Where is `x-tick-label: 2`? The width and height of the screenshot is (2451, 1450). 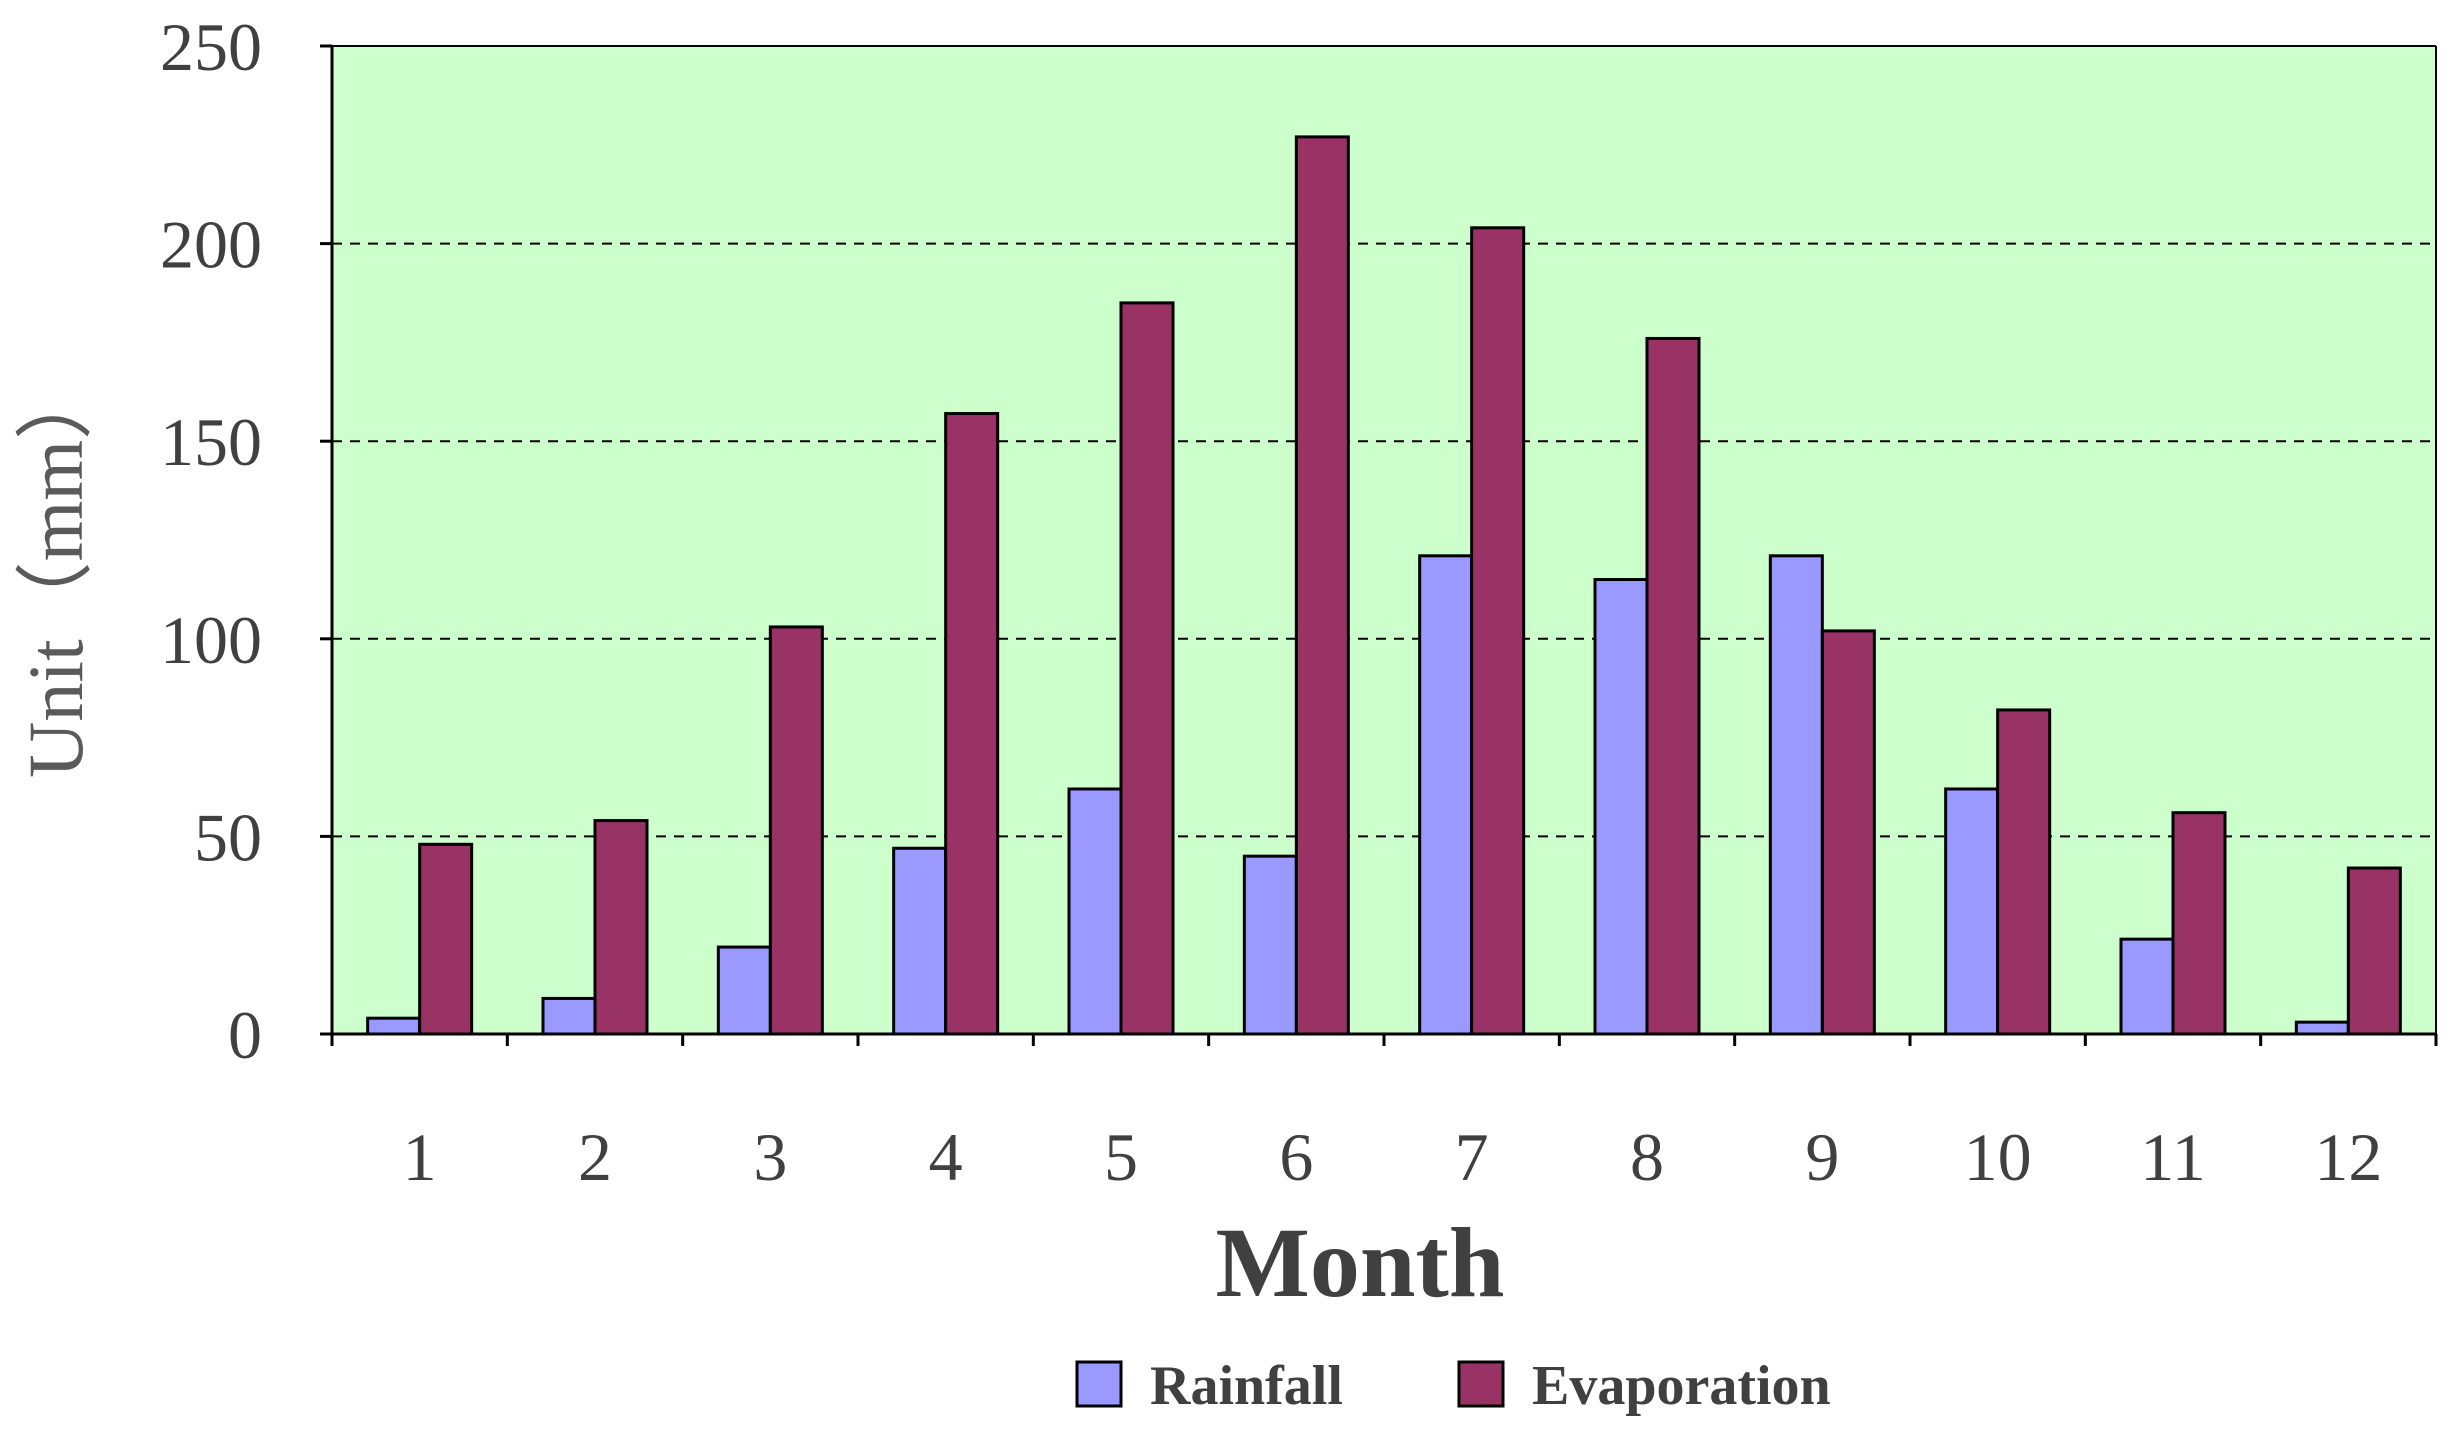 x-tick-label: 2 is located at coordinates (595, 1157).